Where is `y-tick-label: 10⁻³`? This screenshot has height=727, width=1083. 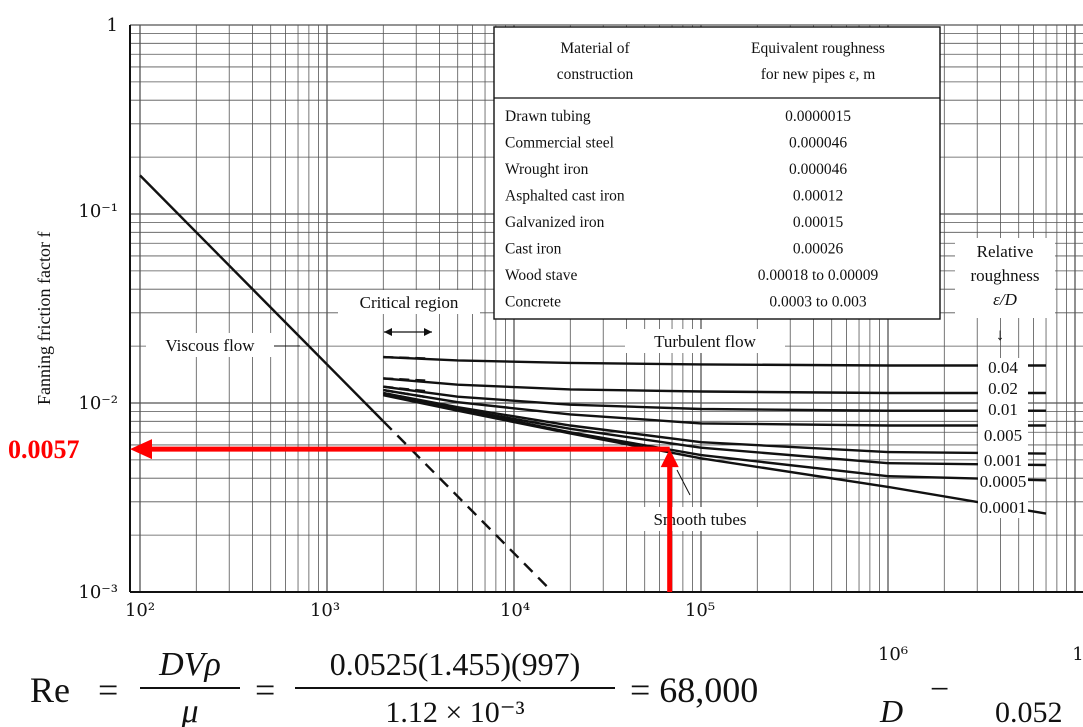
y-tick-label: 10⁻³ is located at coordinates (98, 592).